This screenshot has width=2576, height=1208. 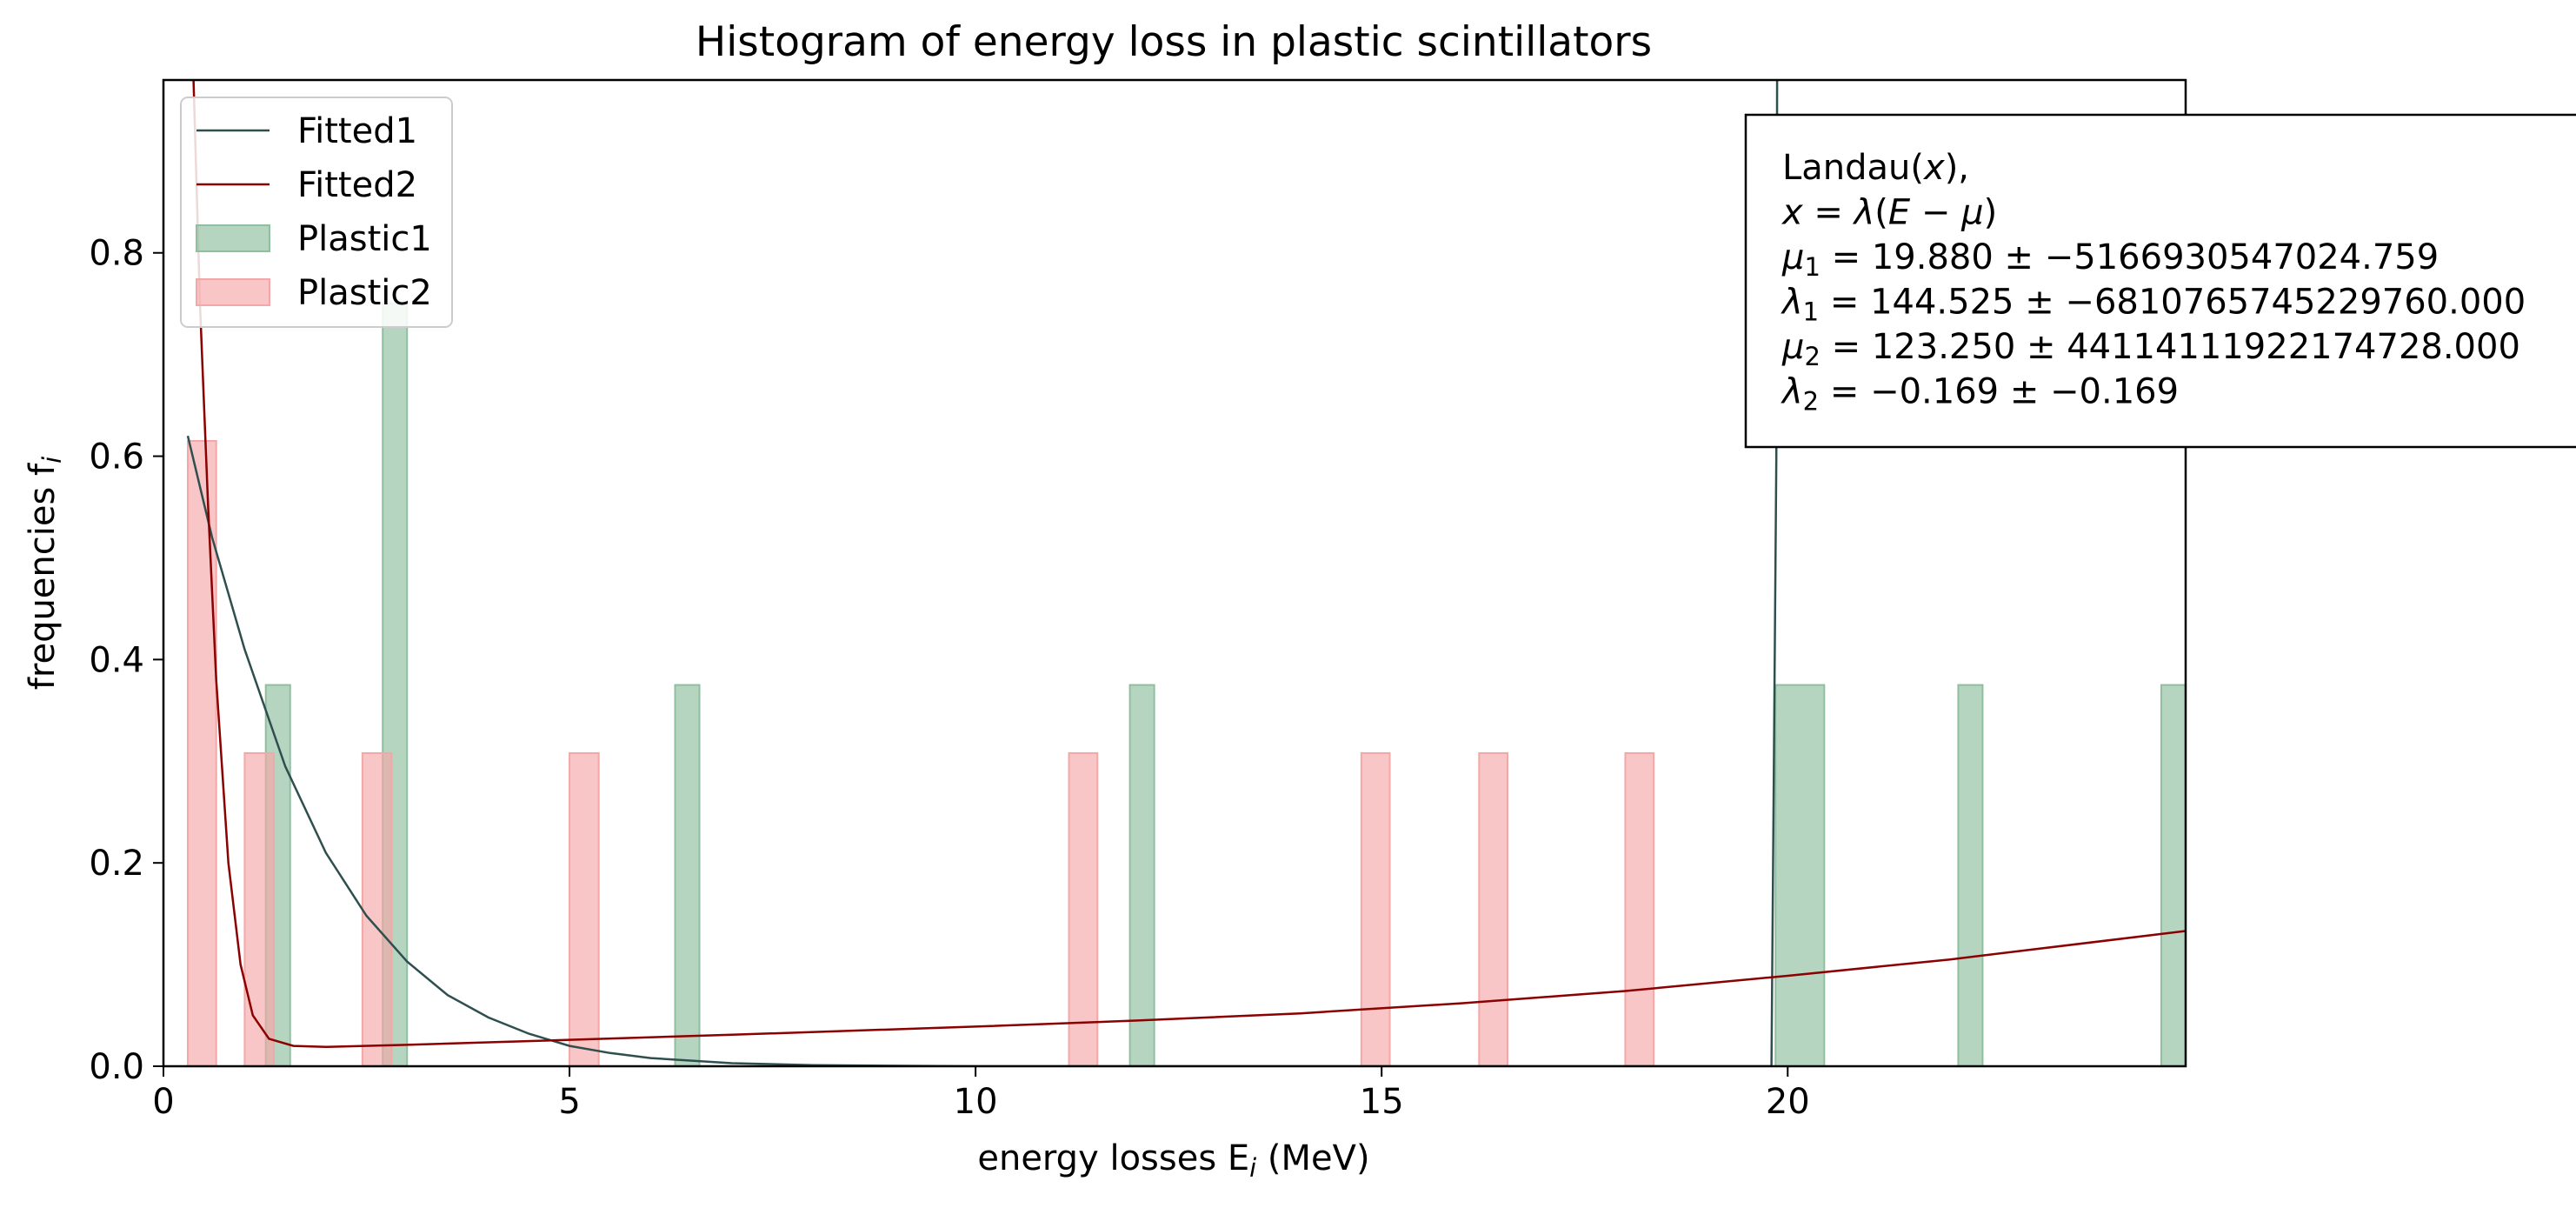 I want to click on y-axis: 0.0 0.2 0.4 0.6 0.8, so click(x=126, y=660).